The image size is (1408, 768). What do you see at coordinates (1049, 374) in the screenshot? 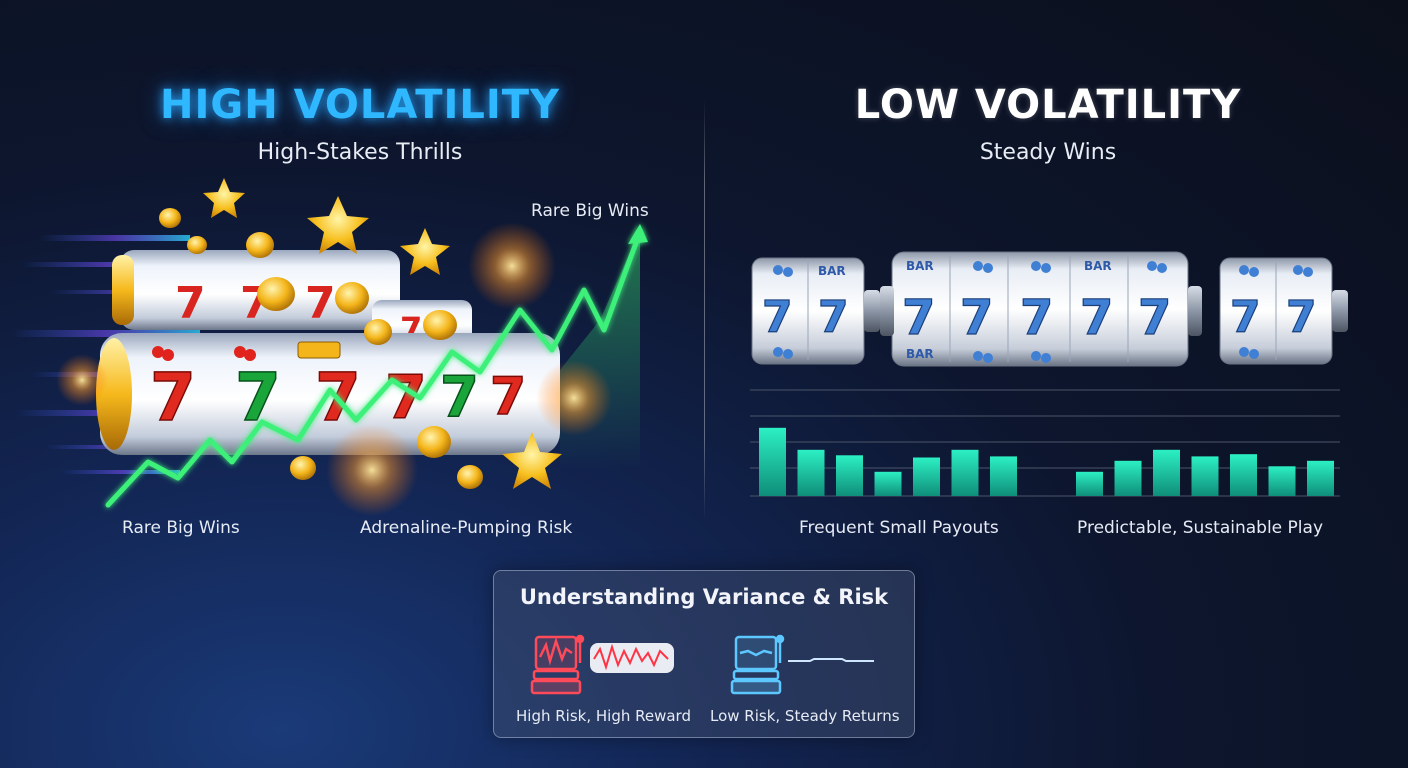
I see `low-volatility-illustration: 7 7 7 7 7 7 7 7 7 BAR BAR BAR BAR` at bounding box center [1049, 374].